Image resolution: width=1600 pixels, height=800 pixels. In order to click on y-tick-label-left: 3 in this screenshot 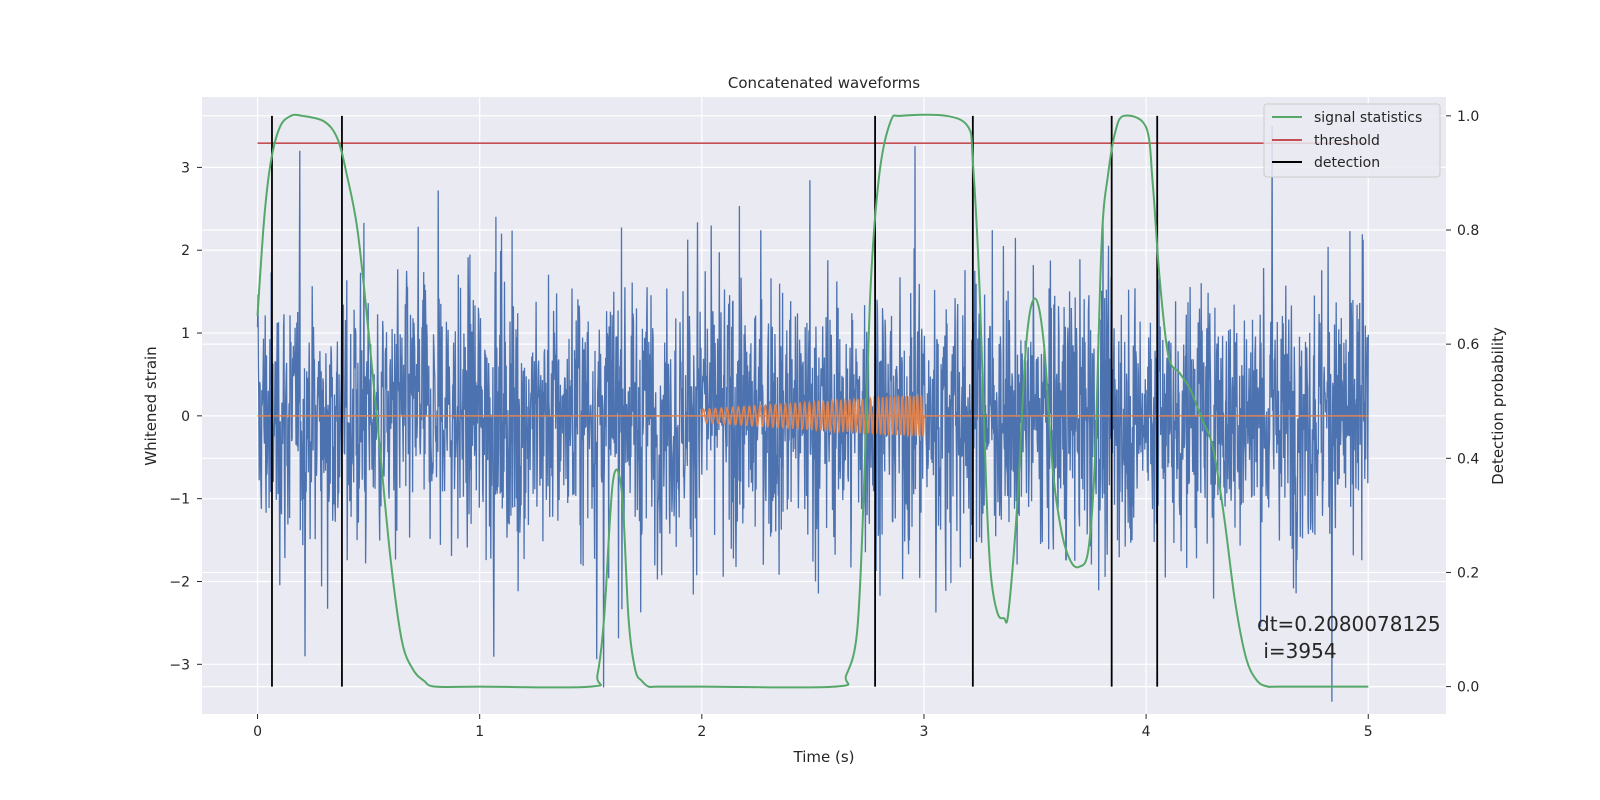, I will do `click(185, 168)`.